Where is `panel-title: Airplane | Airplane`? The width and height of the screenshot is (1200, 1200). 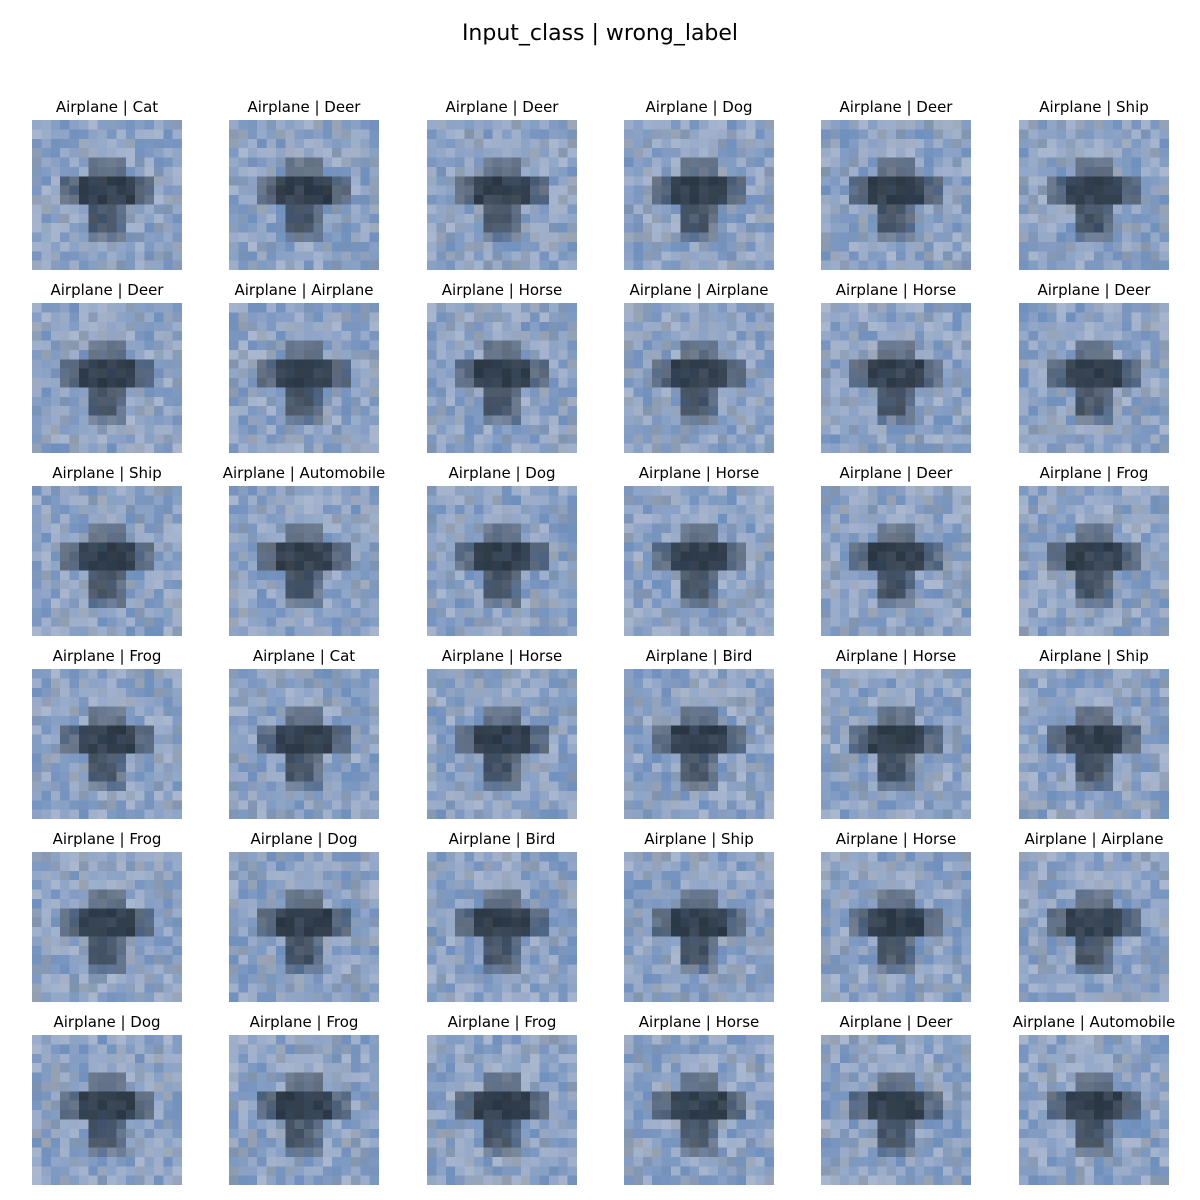 panel-title: Airplane | Airplane is located at coordinates (699, 290).